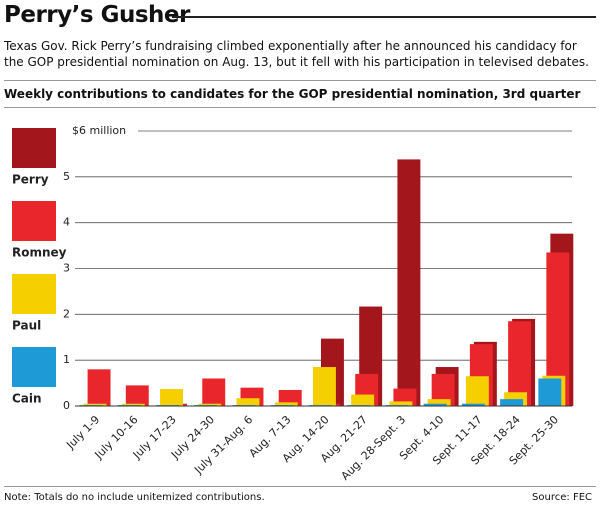  What do you see at coordinates (30, 180) in the screenshot?
I see `legend-label: Perry` at bounding box center [30, 180].